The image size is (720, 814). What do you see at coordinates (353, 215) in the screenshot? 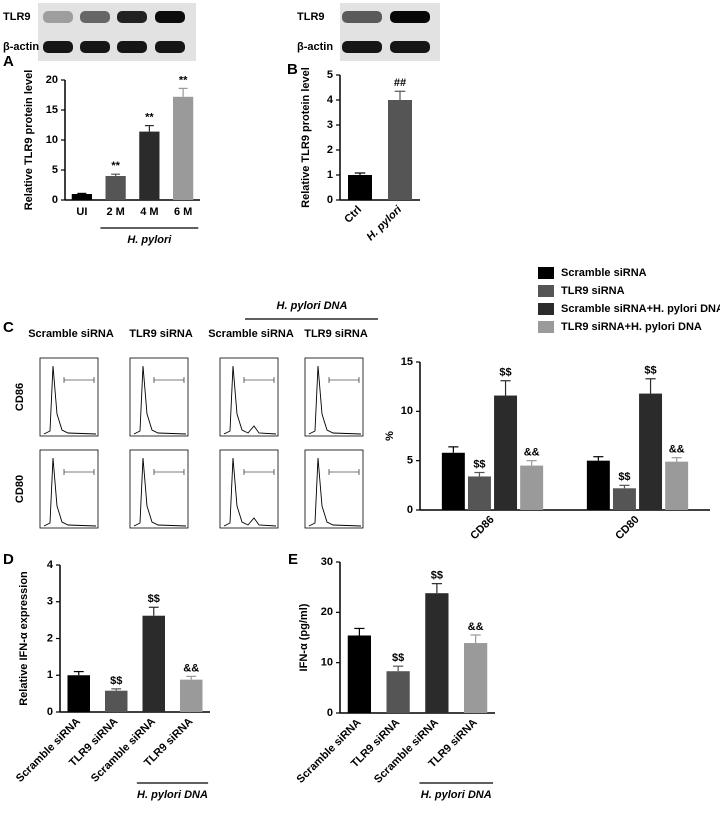
I see `x-tick-label: Ctrl` at bounding box center [353, 215].